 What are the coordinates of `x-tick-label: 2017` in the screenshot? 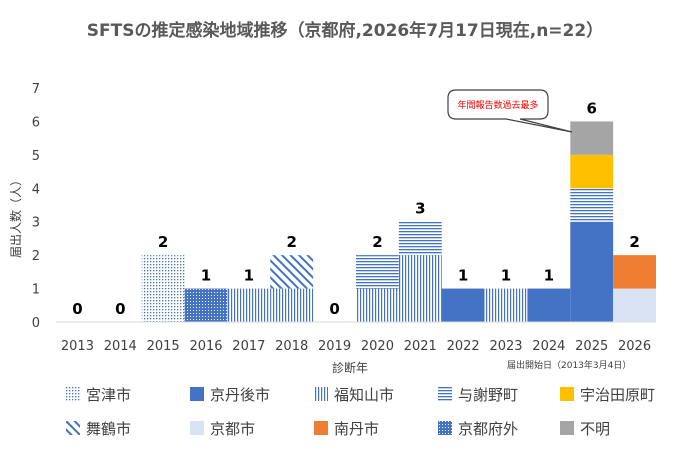 It's located at (248, 346).